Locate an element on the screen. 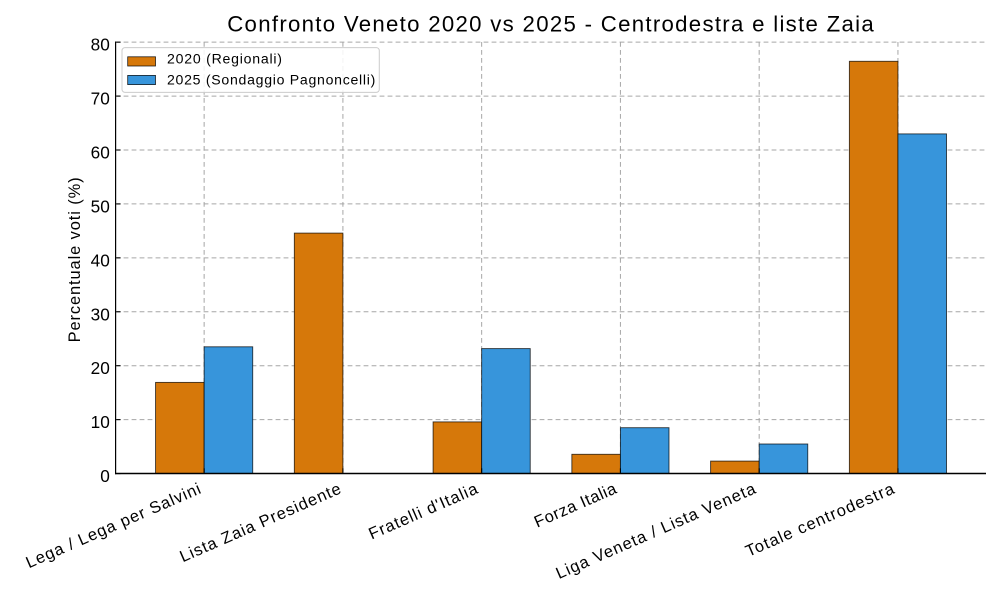 This screenshot has height=600, width=1000. svg-text: 70 is located at coordinates (100, 99).